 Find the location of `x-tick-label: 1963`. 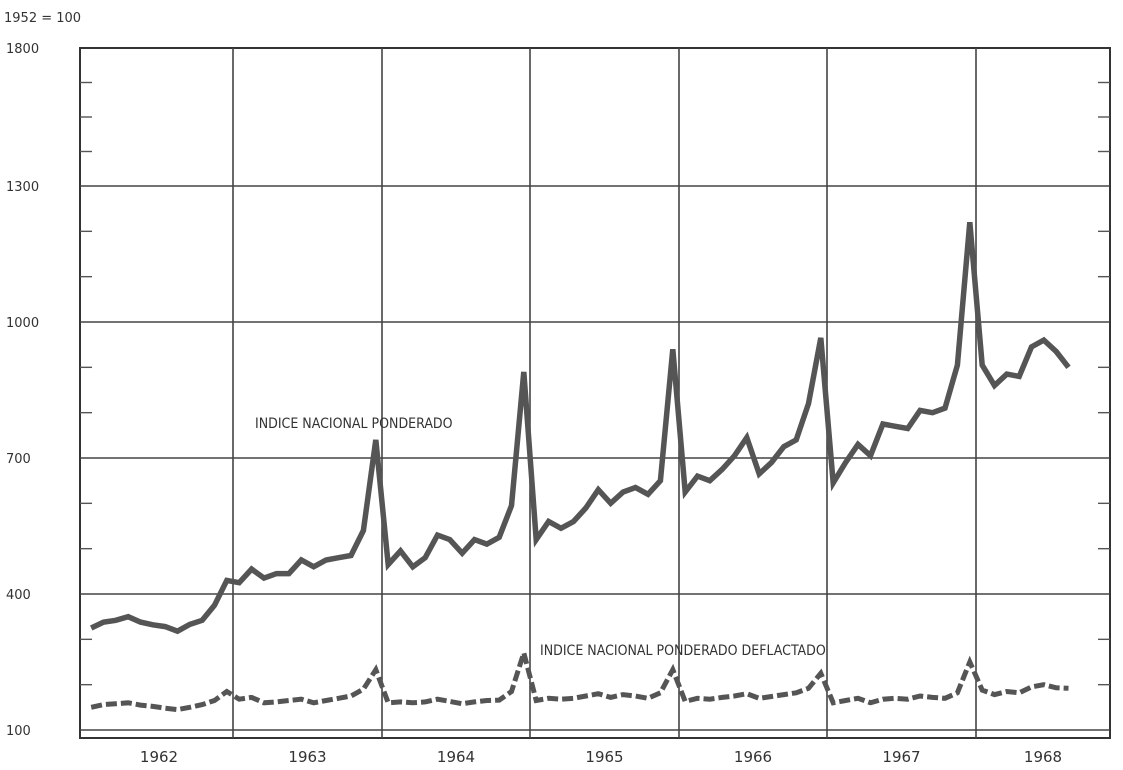

x-tick-label: 1963 is located at coordinates (307, 757).